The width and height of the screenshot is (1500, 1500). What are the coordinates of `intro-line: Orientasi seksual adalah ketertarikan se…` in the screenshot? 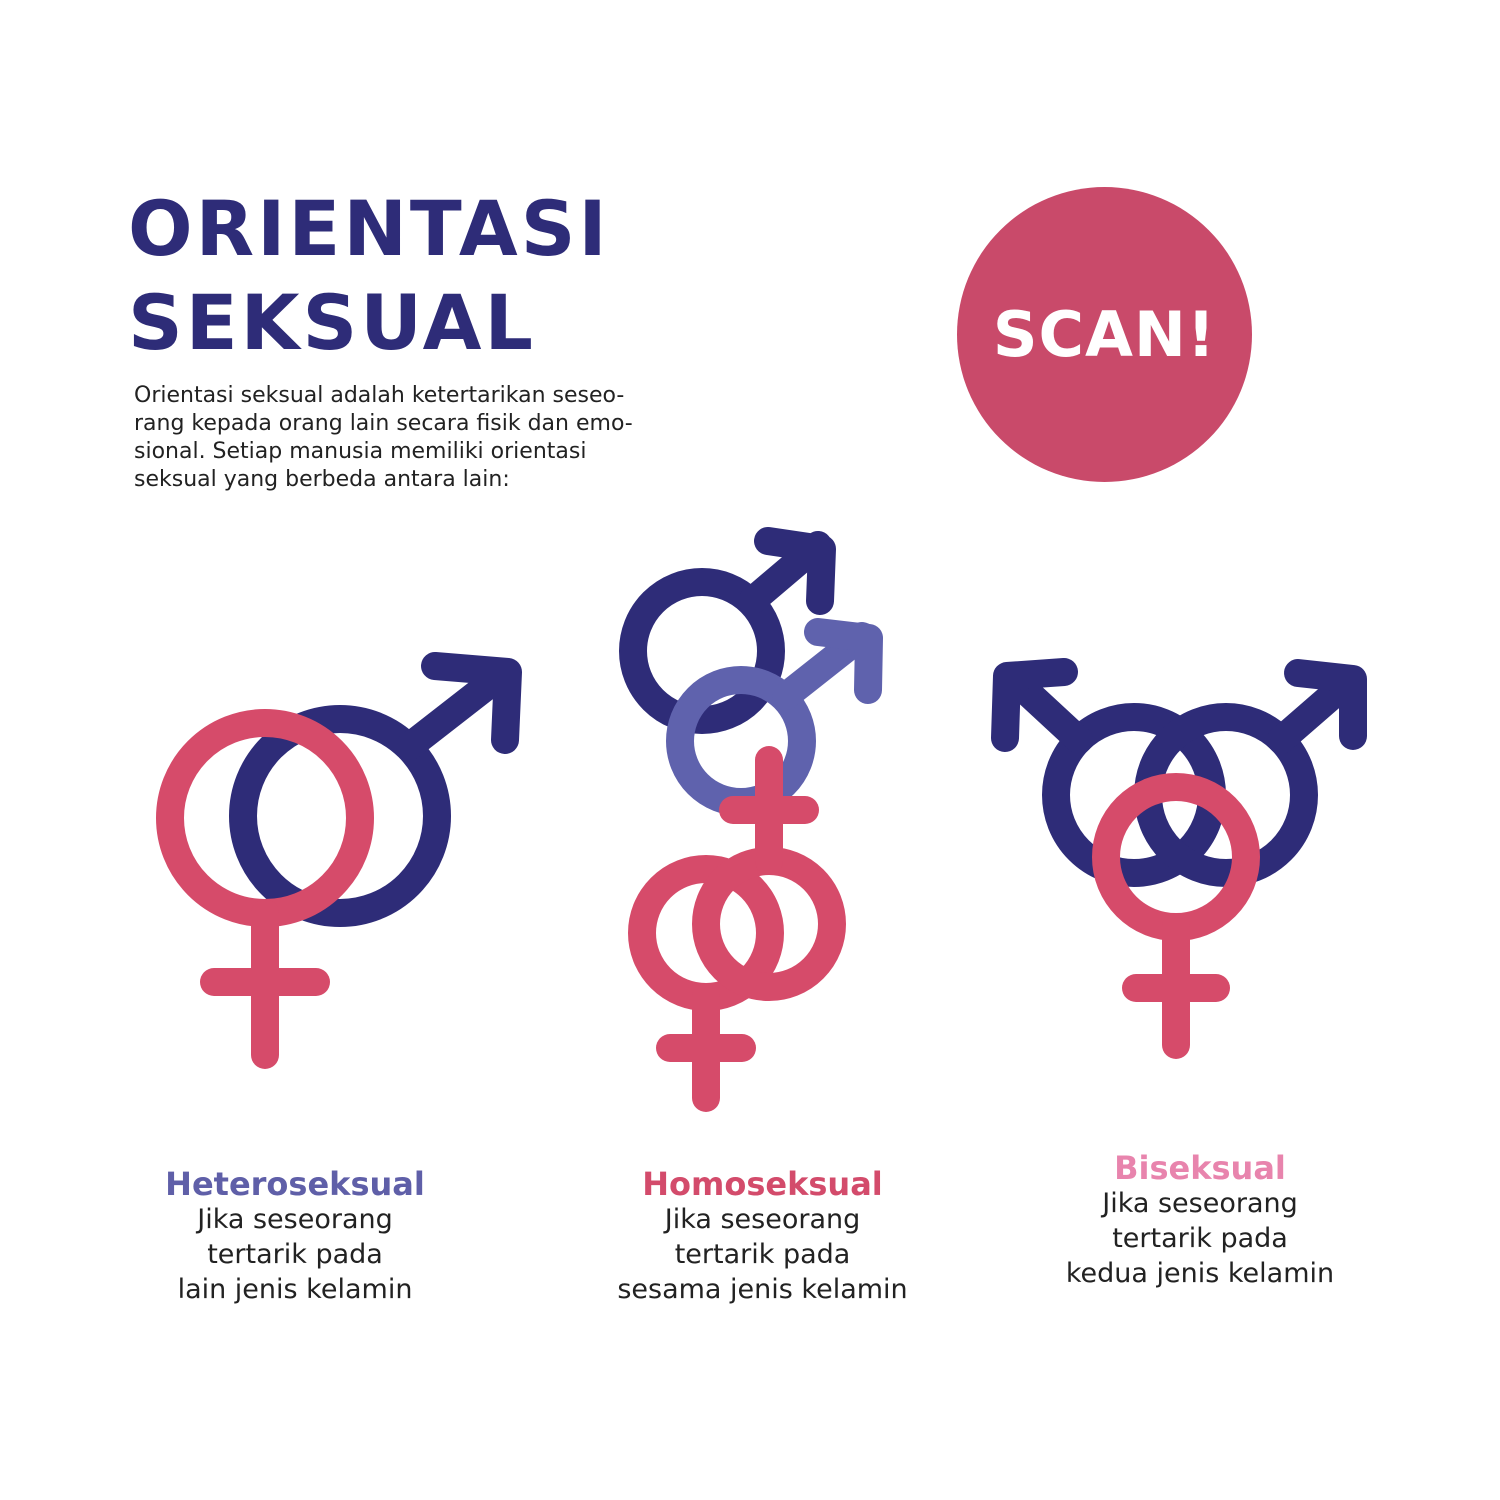 It's located at (379, 395).